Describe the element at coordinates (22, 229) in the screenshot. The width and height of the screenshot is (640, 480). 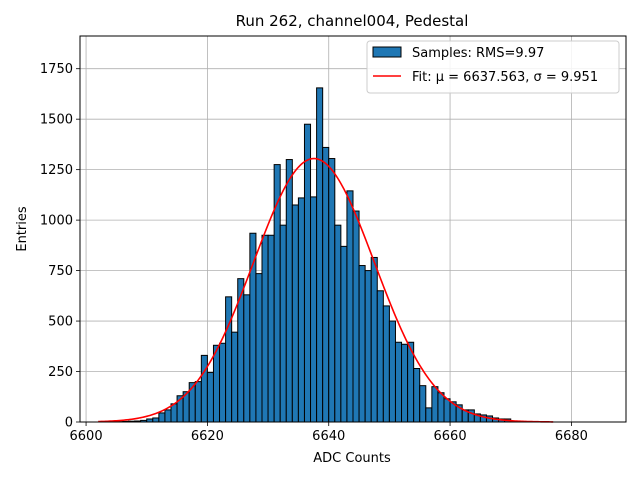
I see `y-axis-label: Entries` at that location.